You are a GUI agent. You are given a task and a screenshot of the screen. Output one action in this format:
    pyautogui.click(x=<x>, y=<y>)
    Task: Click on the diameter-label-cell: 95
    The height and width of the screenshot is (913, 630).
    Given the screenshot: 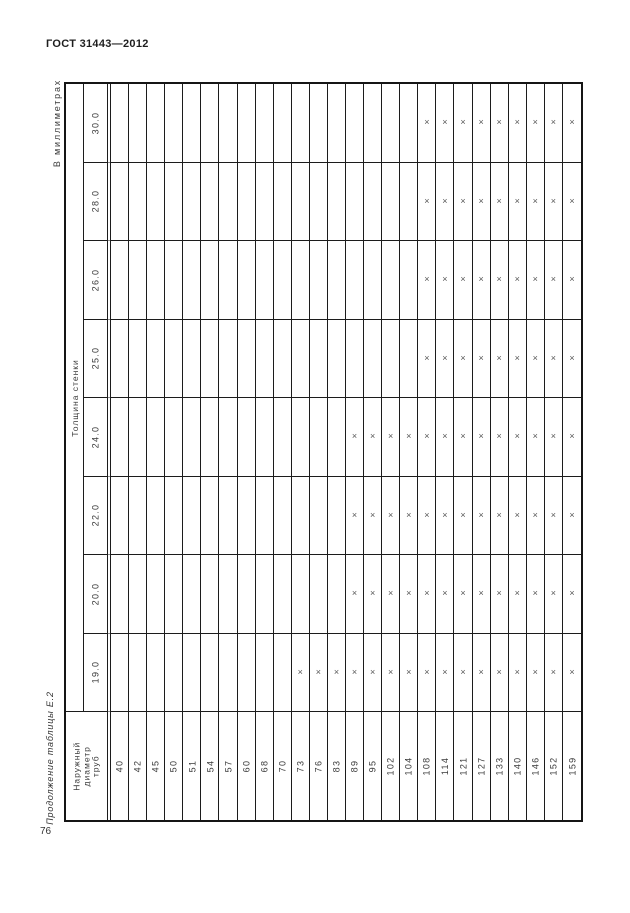 What is the action you would take?
    pyautogui.click(x=373, y=766)
    